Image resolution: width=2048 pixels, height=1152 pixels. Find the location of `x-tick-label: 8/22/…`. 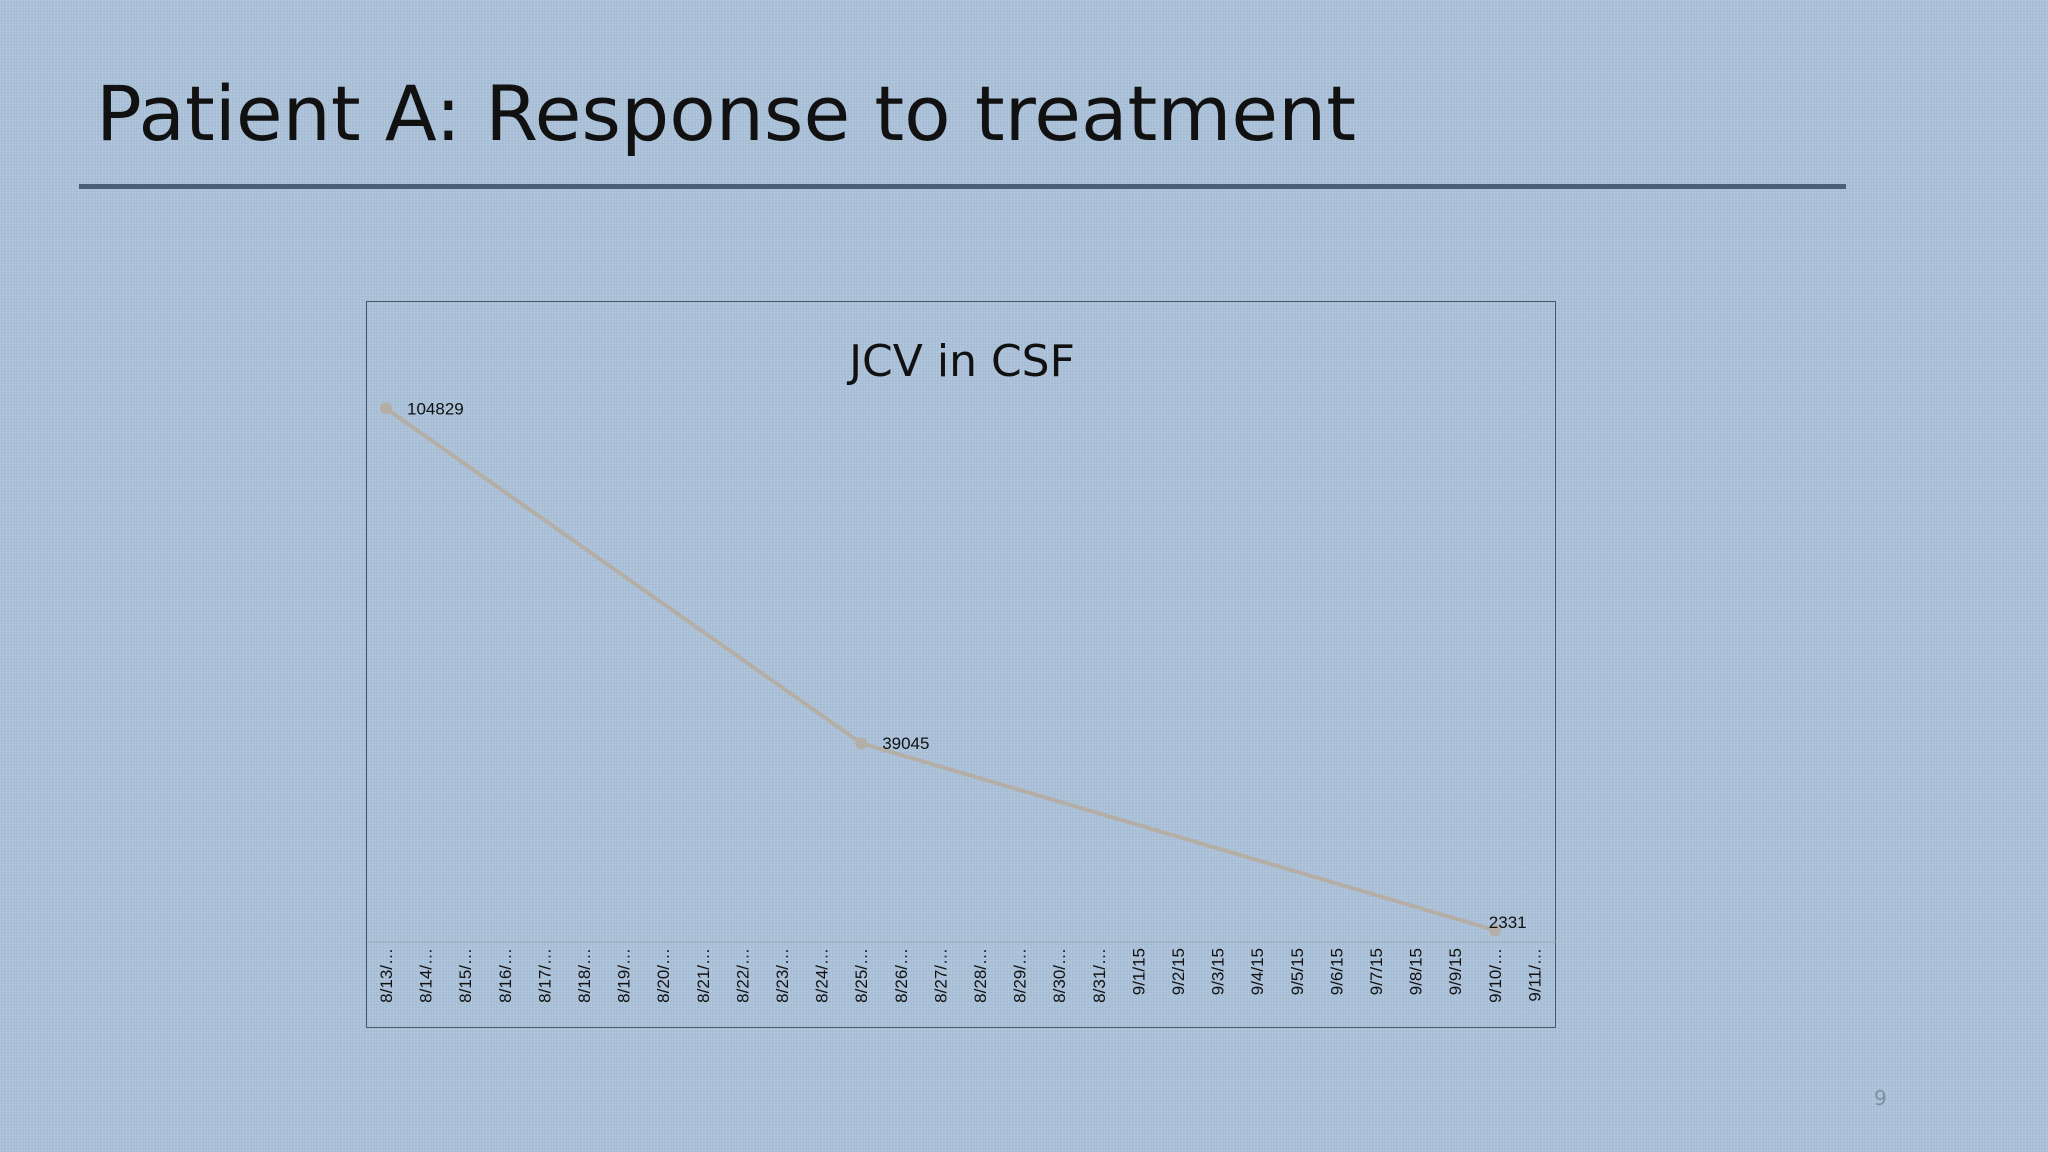

x-tick-label: 8/22/… is located at coordinates (742, 975).